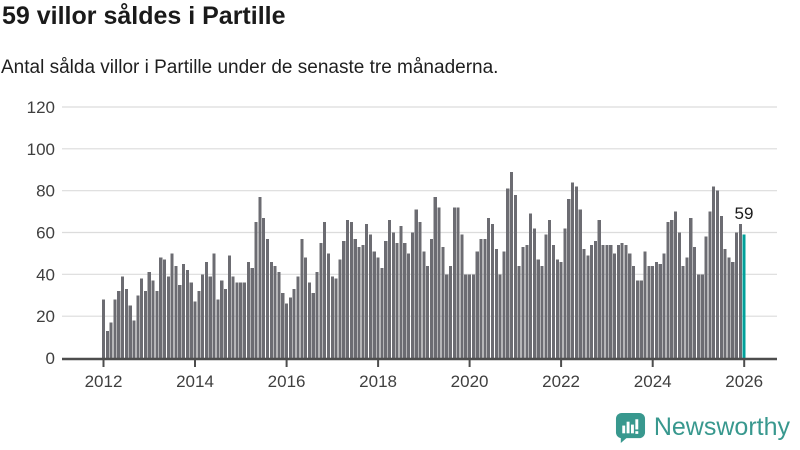  Describe the element at coordinates (50, 358) in the screenshot. I see `y-tick-label: 0` at that location.